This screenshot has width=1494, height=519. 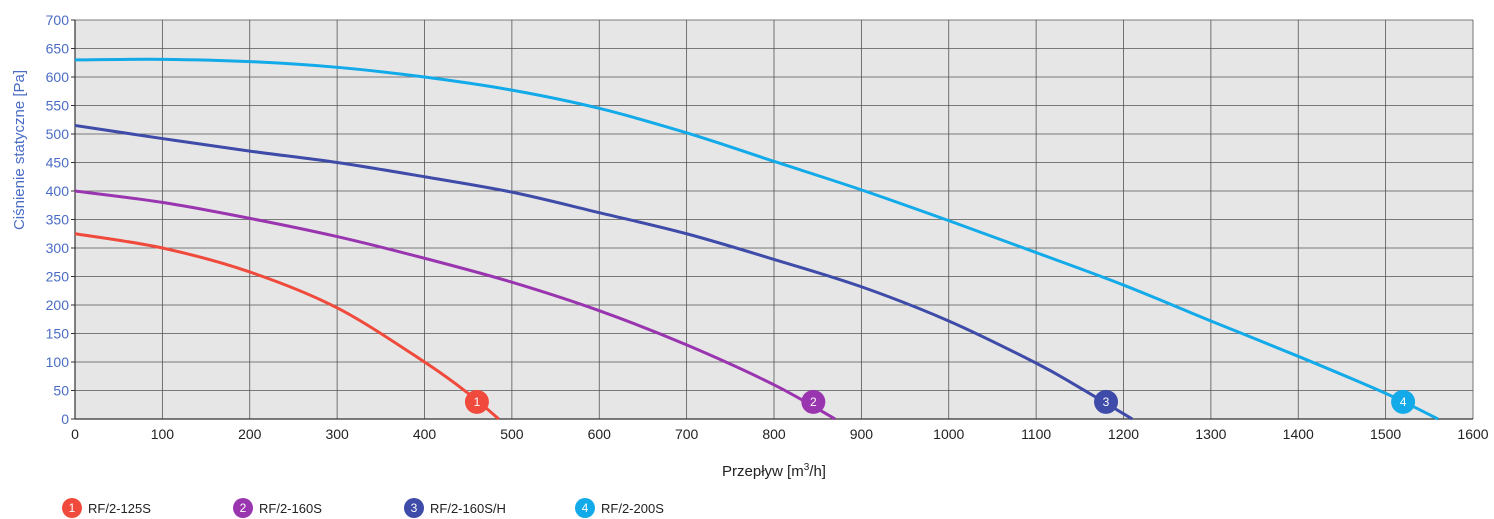 What do you see at coordinates (763, 471) in the screenshot?
I see `x-axis-label-main: Przepływ [m` at bounding box center [763, 471].